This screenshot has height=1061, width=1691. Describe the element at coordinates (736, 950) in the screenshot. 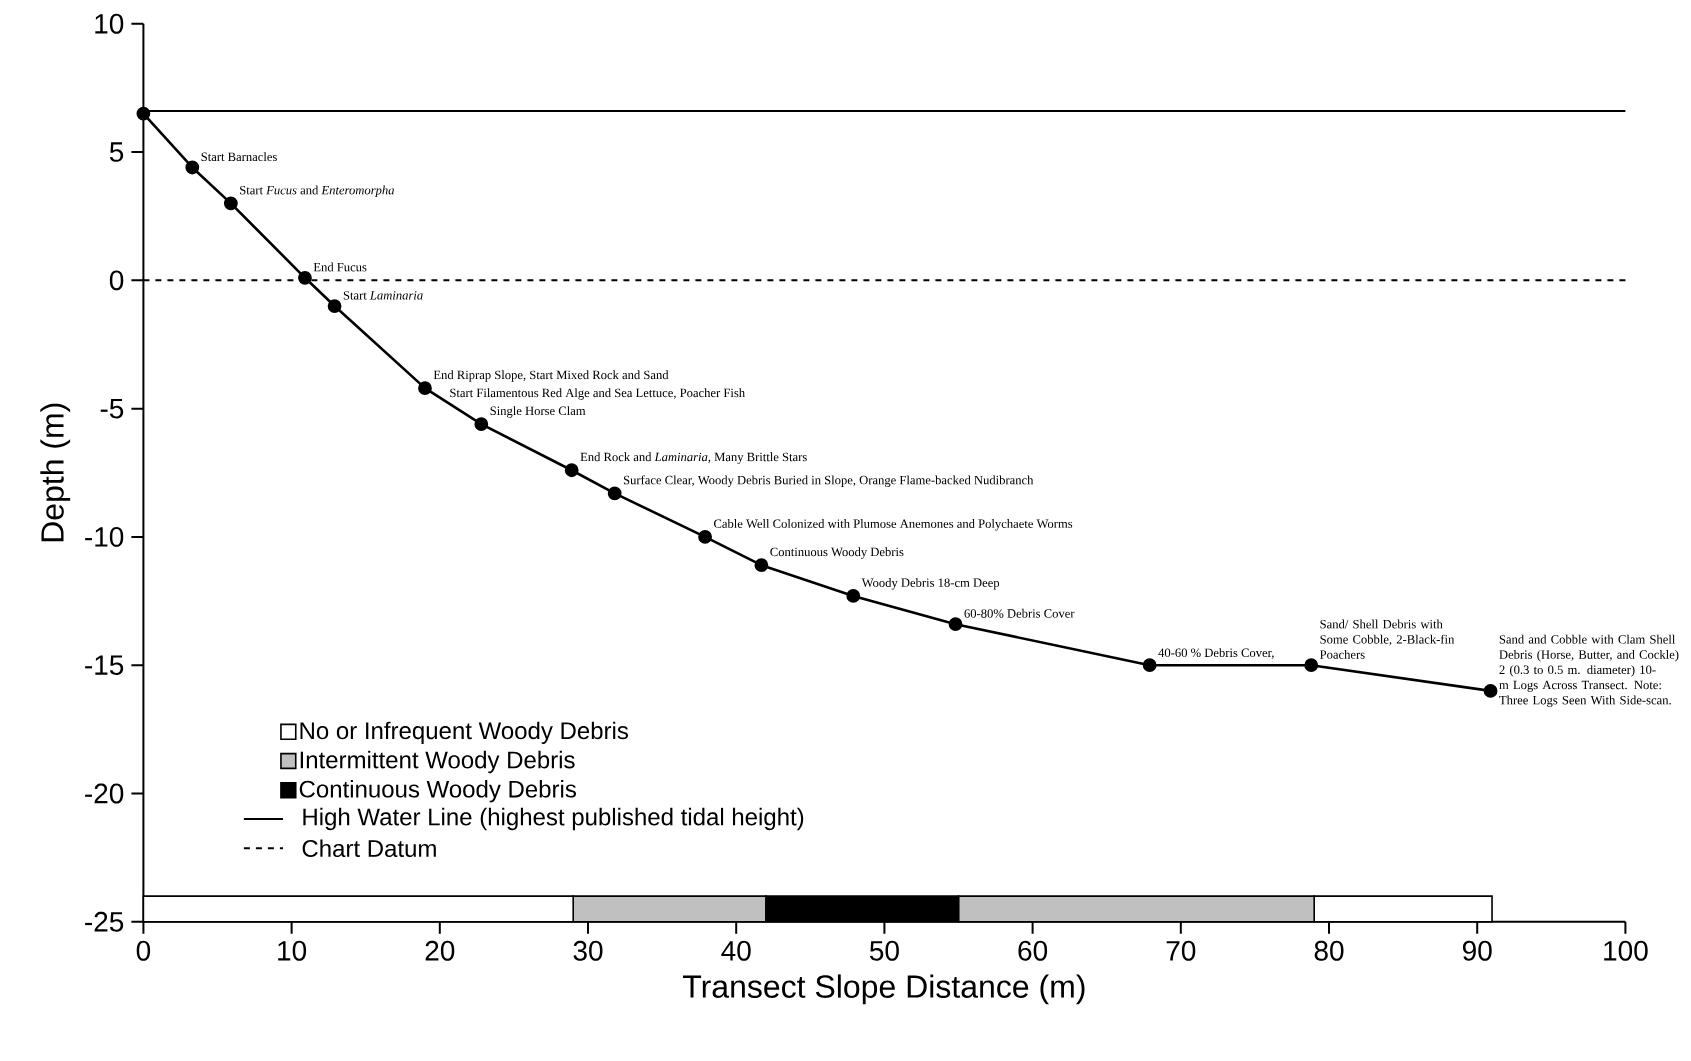

I see `x-tick-label: 40` at that location.